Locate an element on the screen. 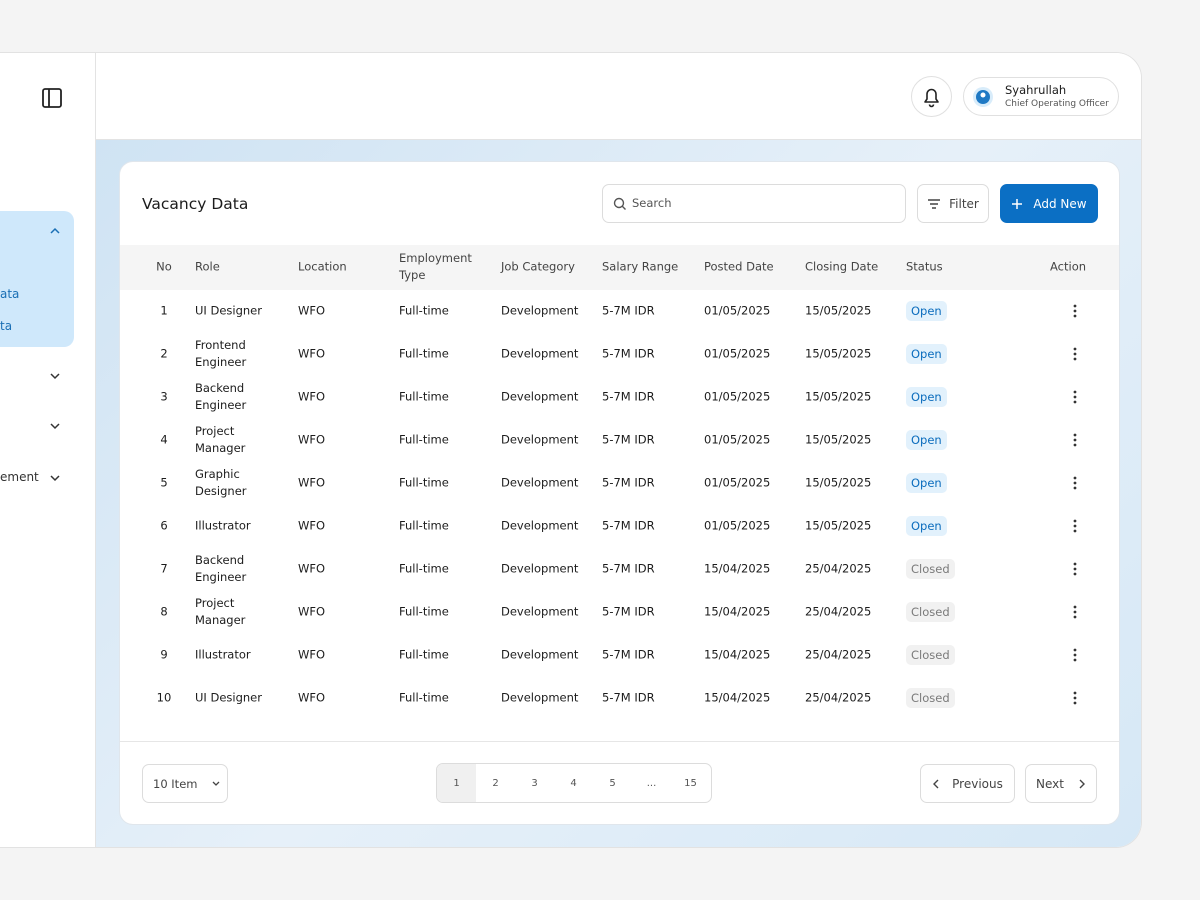 The image size is (1200, 900). previous-button: Previous is located at coordinates (967, 783).